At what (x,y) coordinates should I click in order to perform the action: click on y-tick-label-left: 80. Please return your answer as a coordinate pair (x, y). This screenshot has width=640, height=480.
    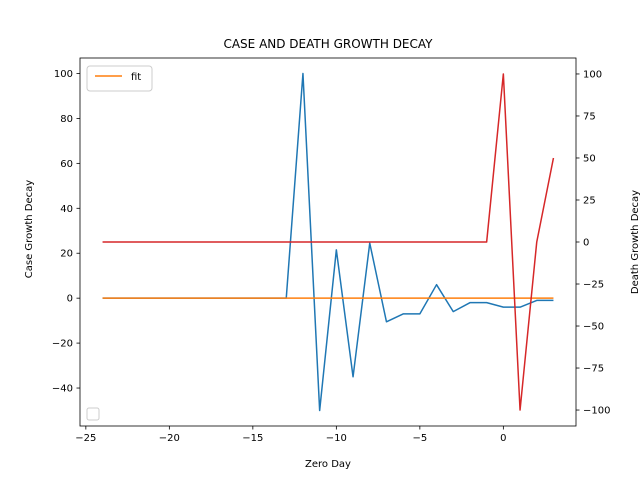
    Looking at the image, I should click on (66, 119).